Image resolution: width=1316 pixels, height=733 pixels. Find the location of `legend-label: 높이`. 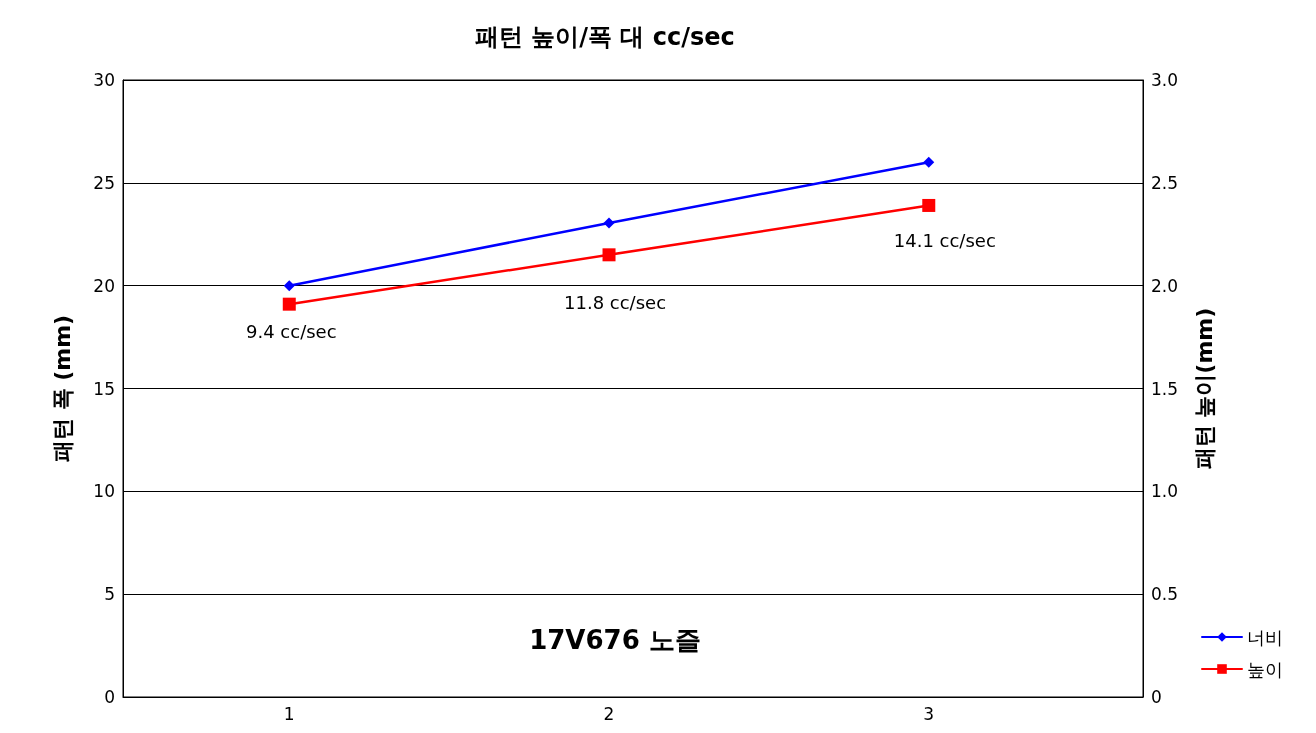

legend-label: 높이 is located at coordinates (1265, 669).